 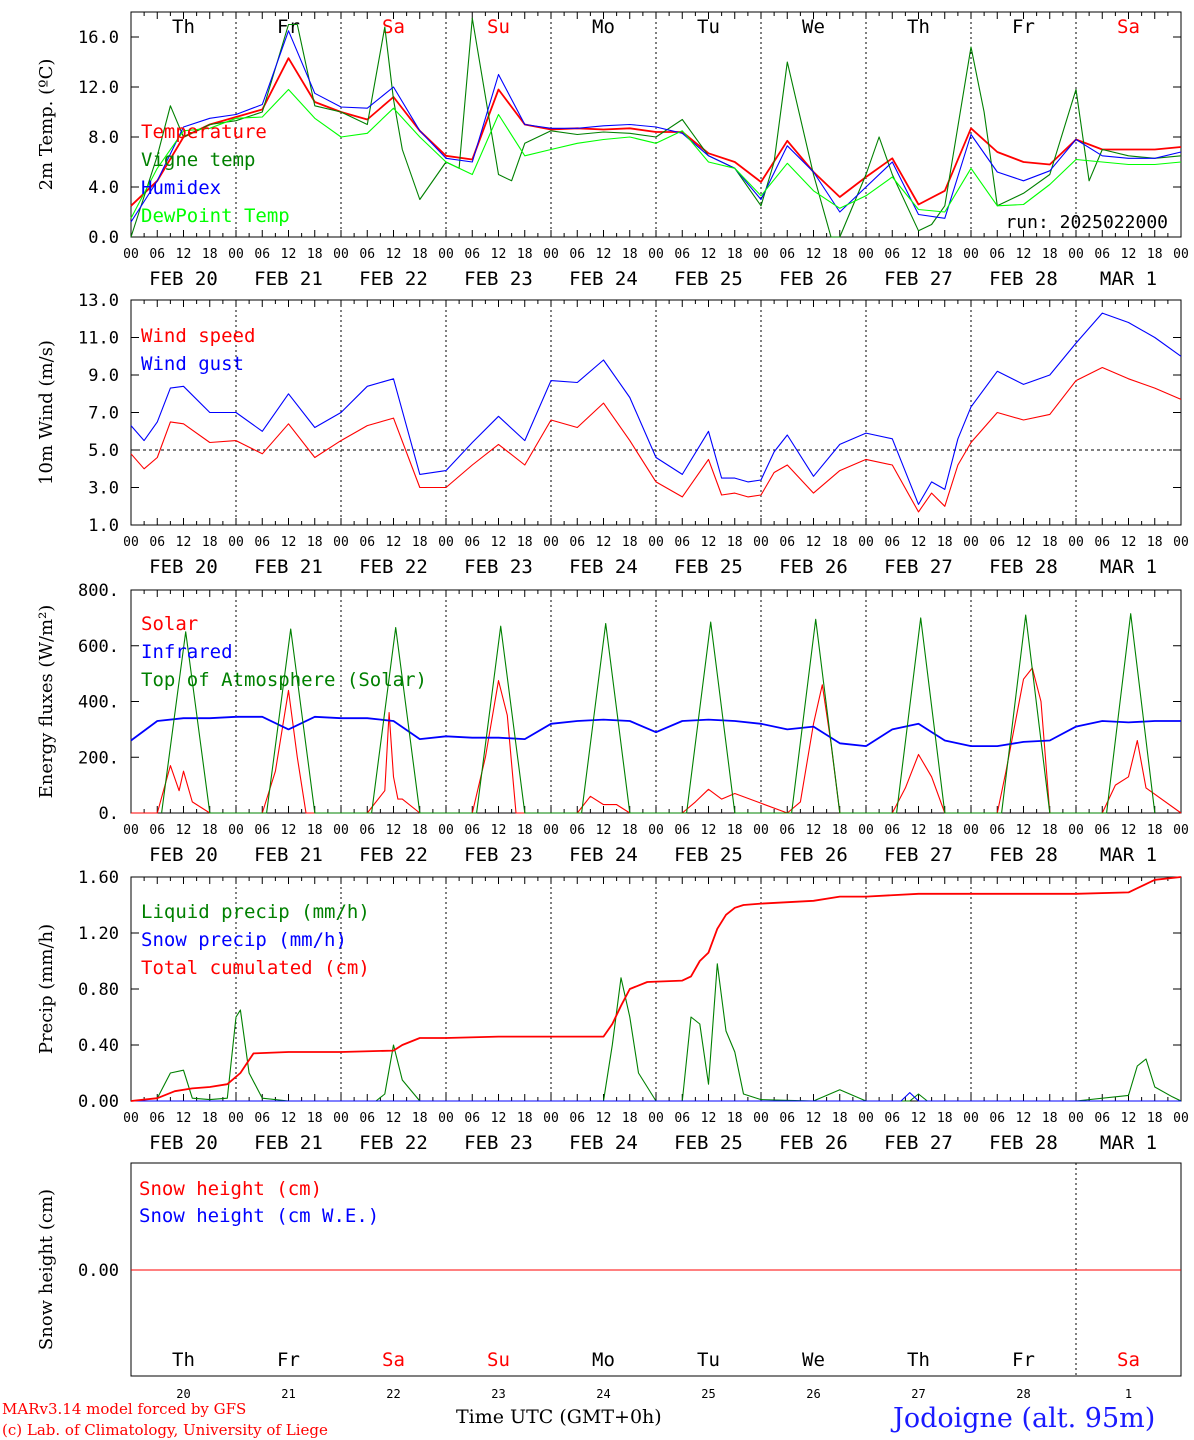 I want to click on legend-entry: Vigne temp, so click(x=198, y=160).